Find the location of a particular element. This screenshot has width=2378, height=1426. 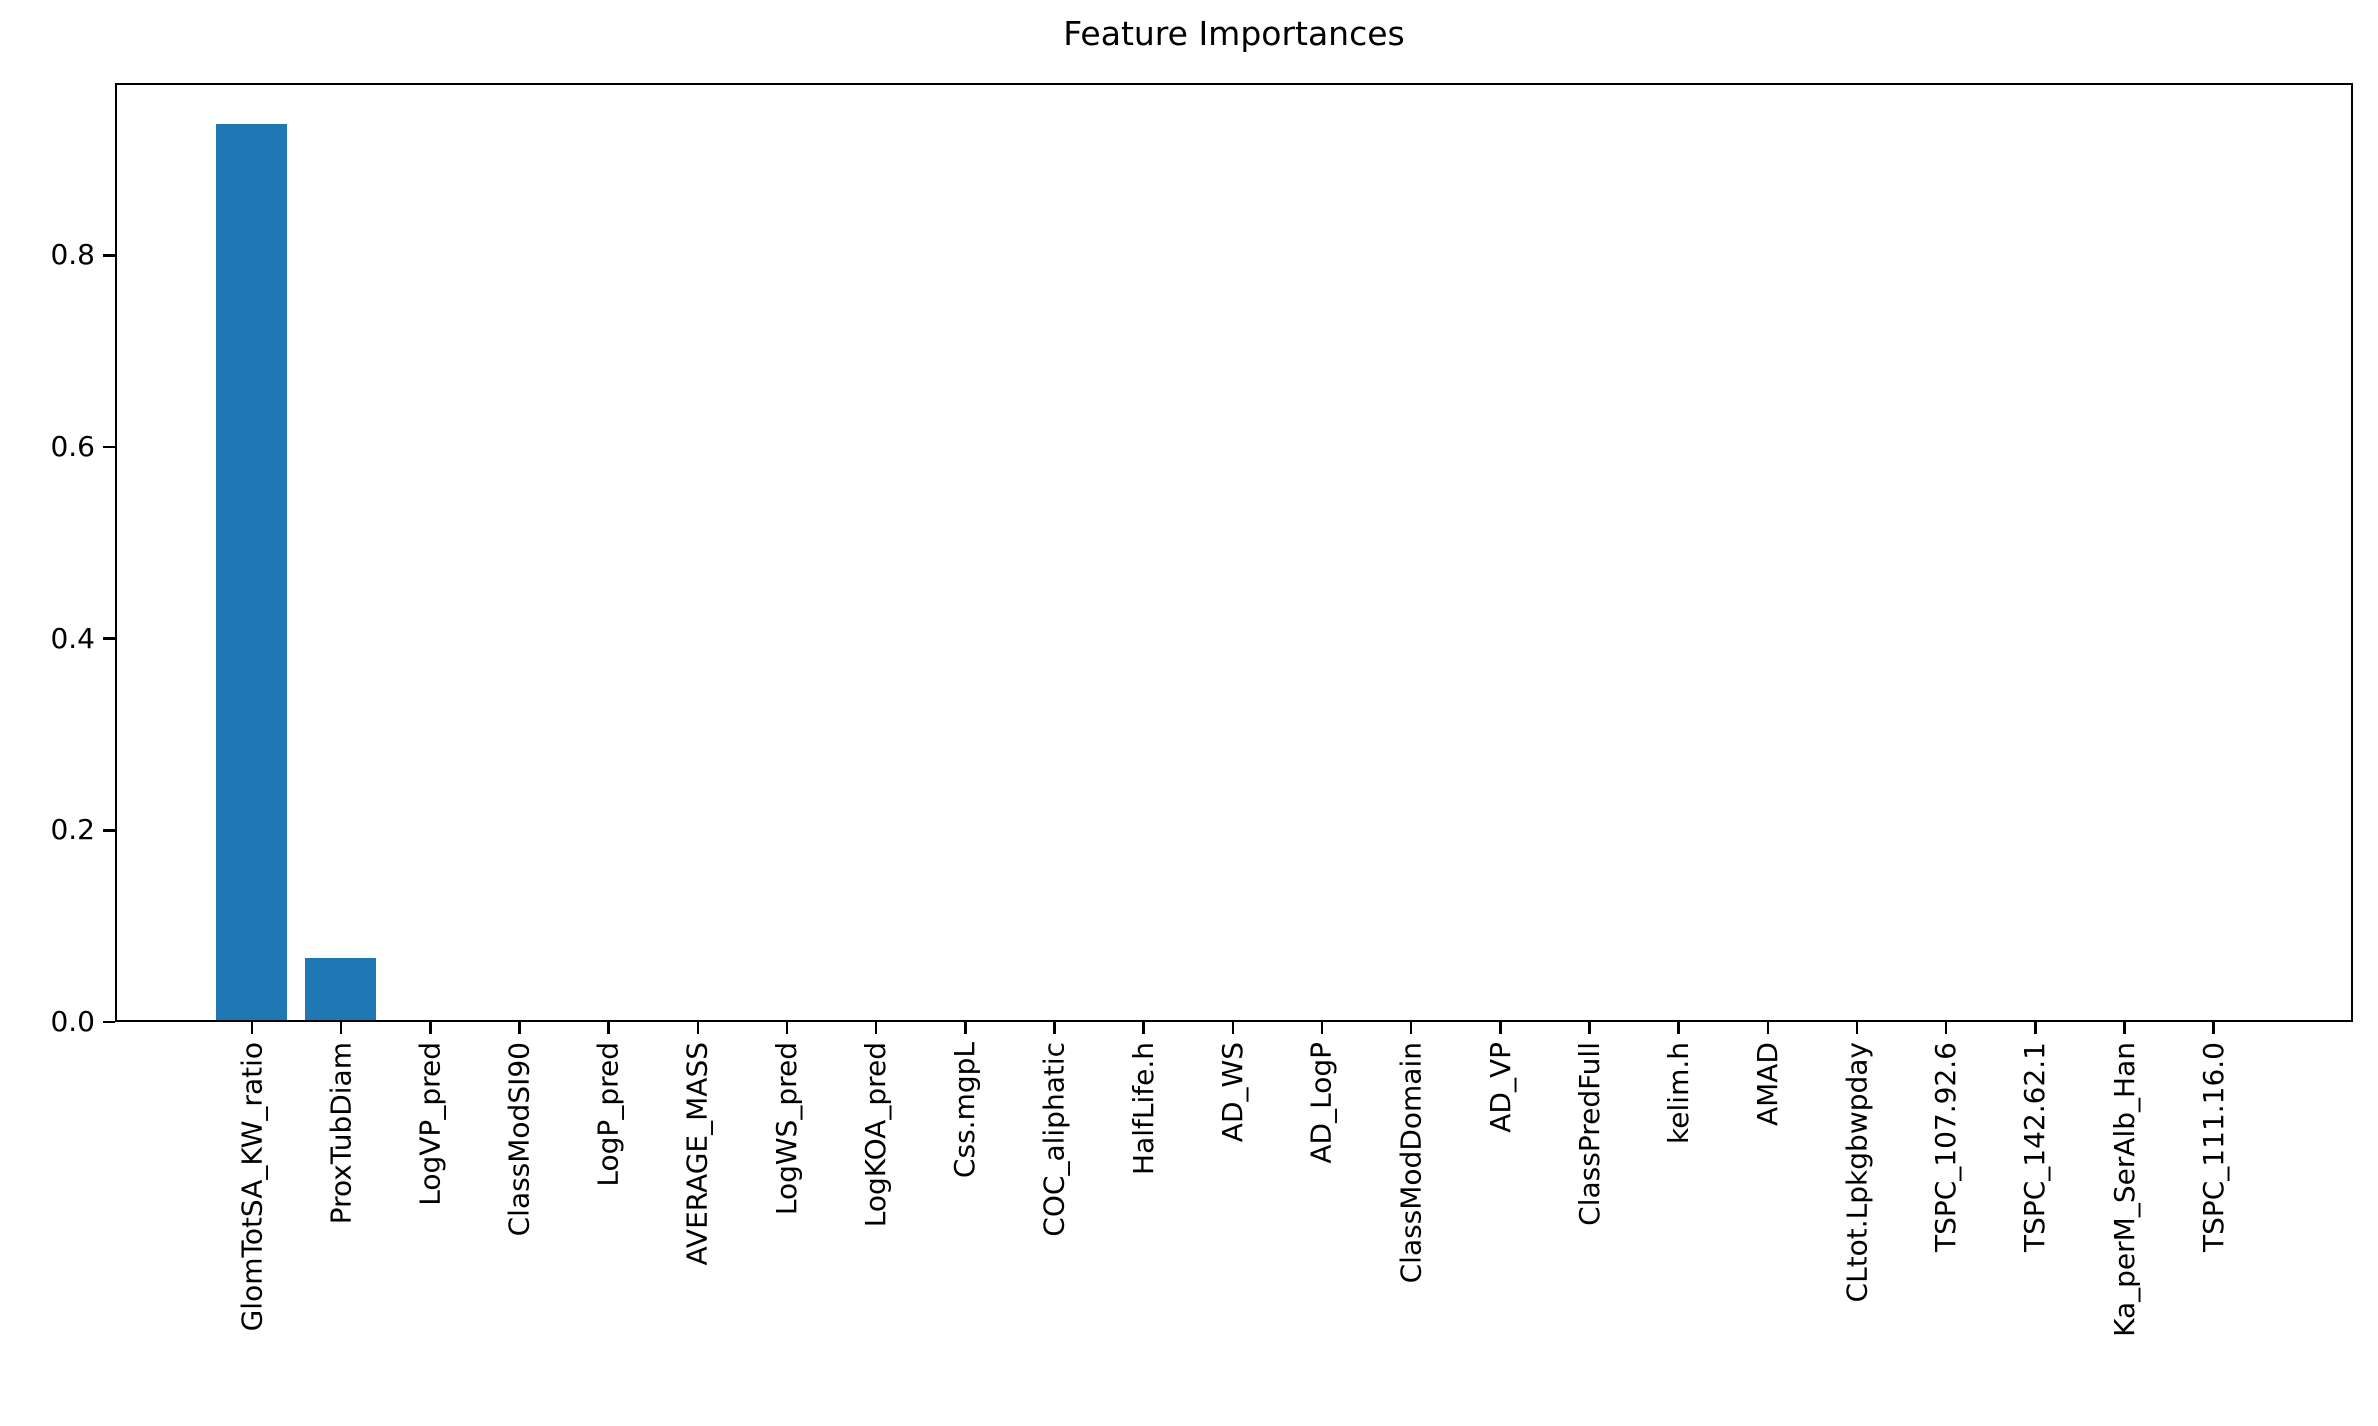

x-tick-label: AMAD is located at coordinates (1767, 1084).